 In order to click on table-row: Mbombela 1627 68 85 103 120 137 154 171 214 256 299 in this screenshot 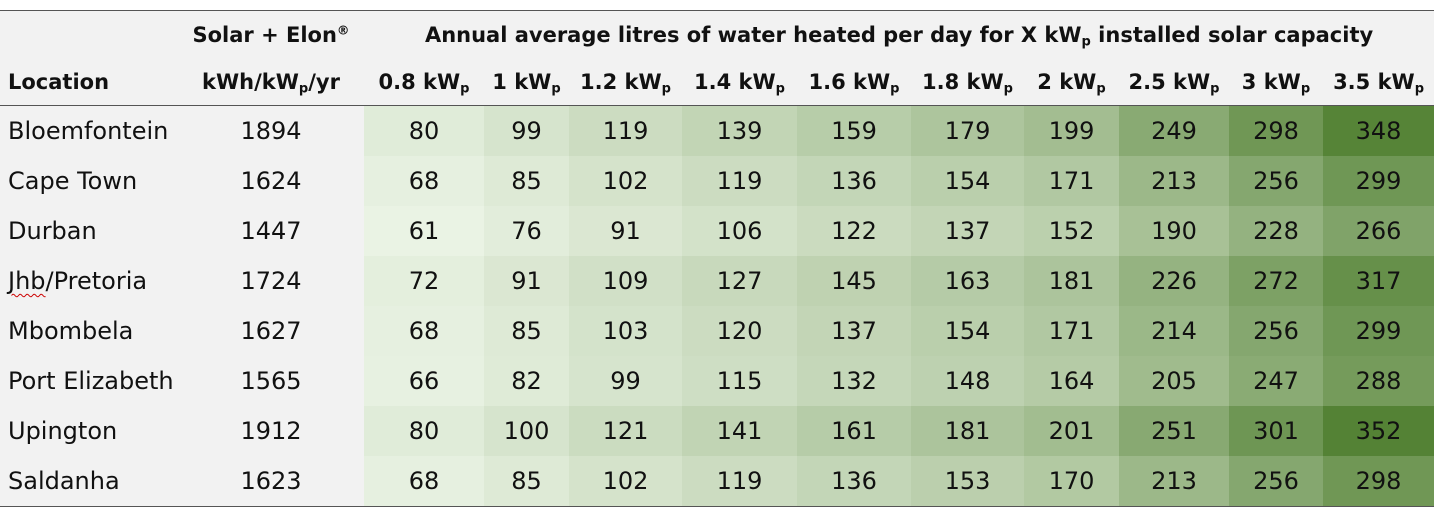, I will do `click(717, 331)`.